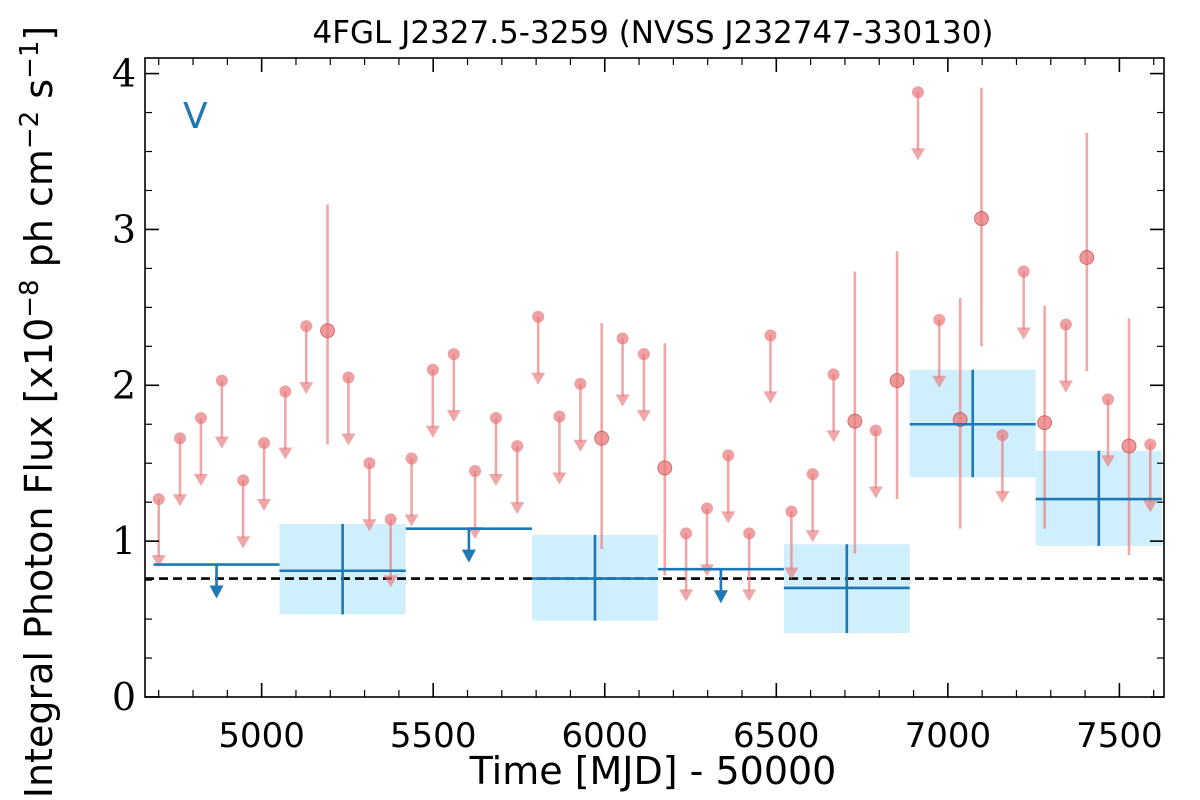 The width and height of the screenshot is (1200, 800). Describe the element at coordinates (124, 229) in the screenshot. I see `y-tick-label: 3` at that location.